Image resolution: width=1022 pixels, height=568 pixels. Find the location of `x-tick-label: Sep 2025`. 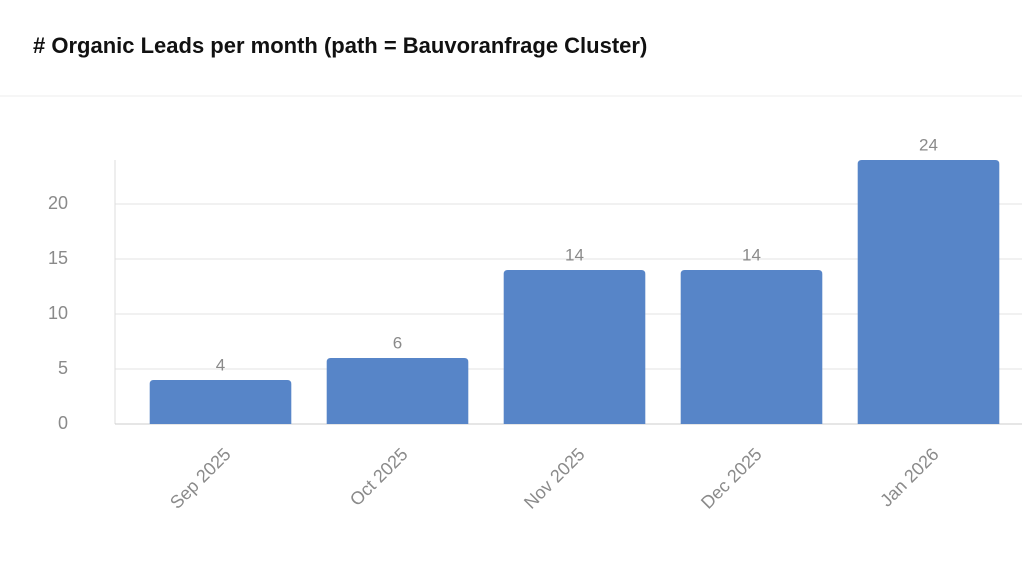

x-tick-label: Sep 2025 is located at coordinates (200, 478).